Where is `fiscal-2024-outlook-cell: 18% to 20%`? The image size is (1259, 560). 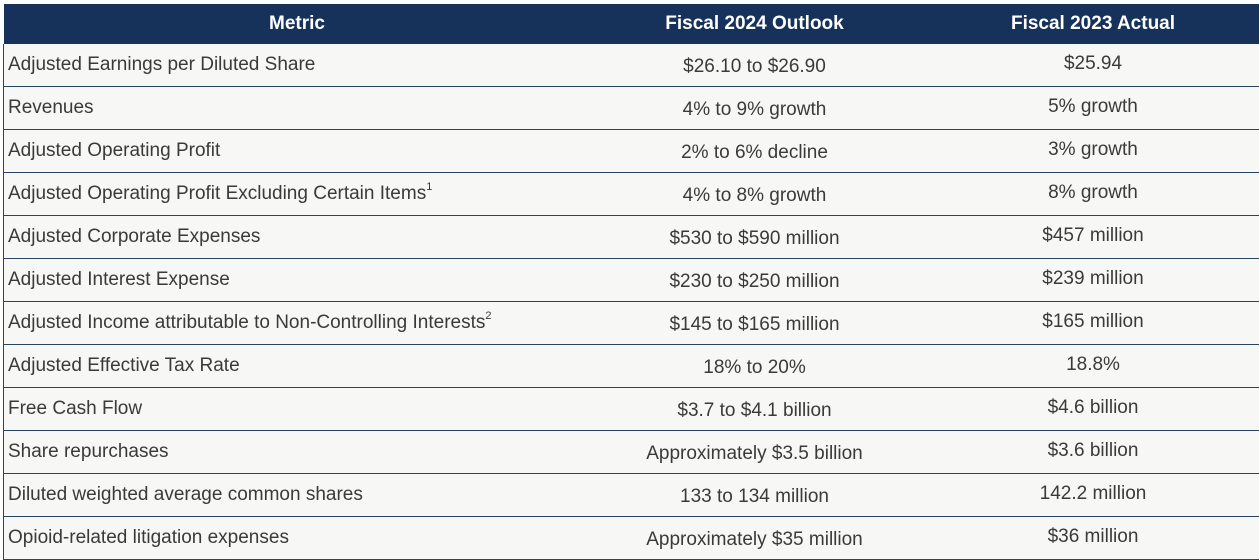 fiscal-2024-outlook-cell: 18% to 20% is located at coordinates (755, 366).